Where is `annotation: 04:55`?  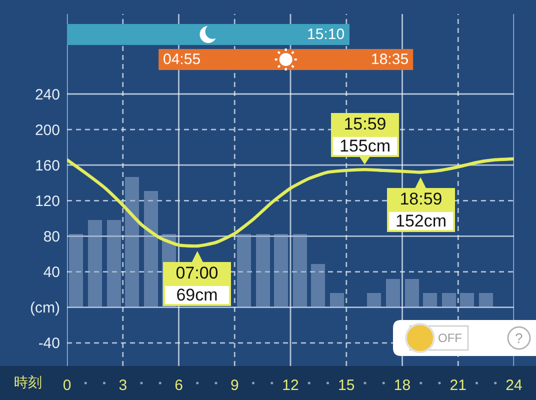
annotation: 04:55 is located at coordinates (182, 59).